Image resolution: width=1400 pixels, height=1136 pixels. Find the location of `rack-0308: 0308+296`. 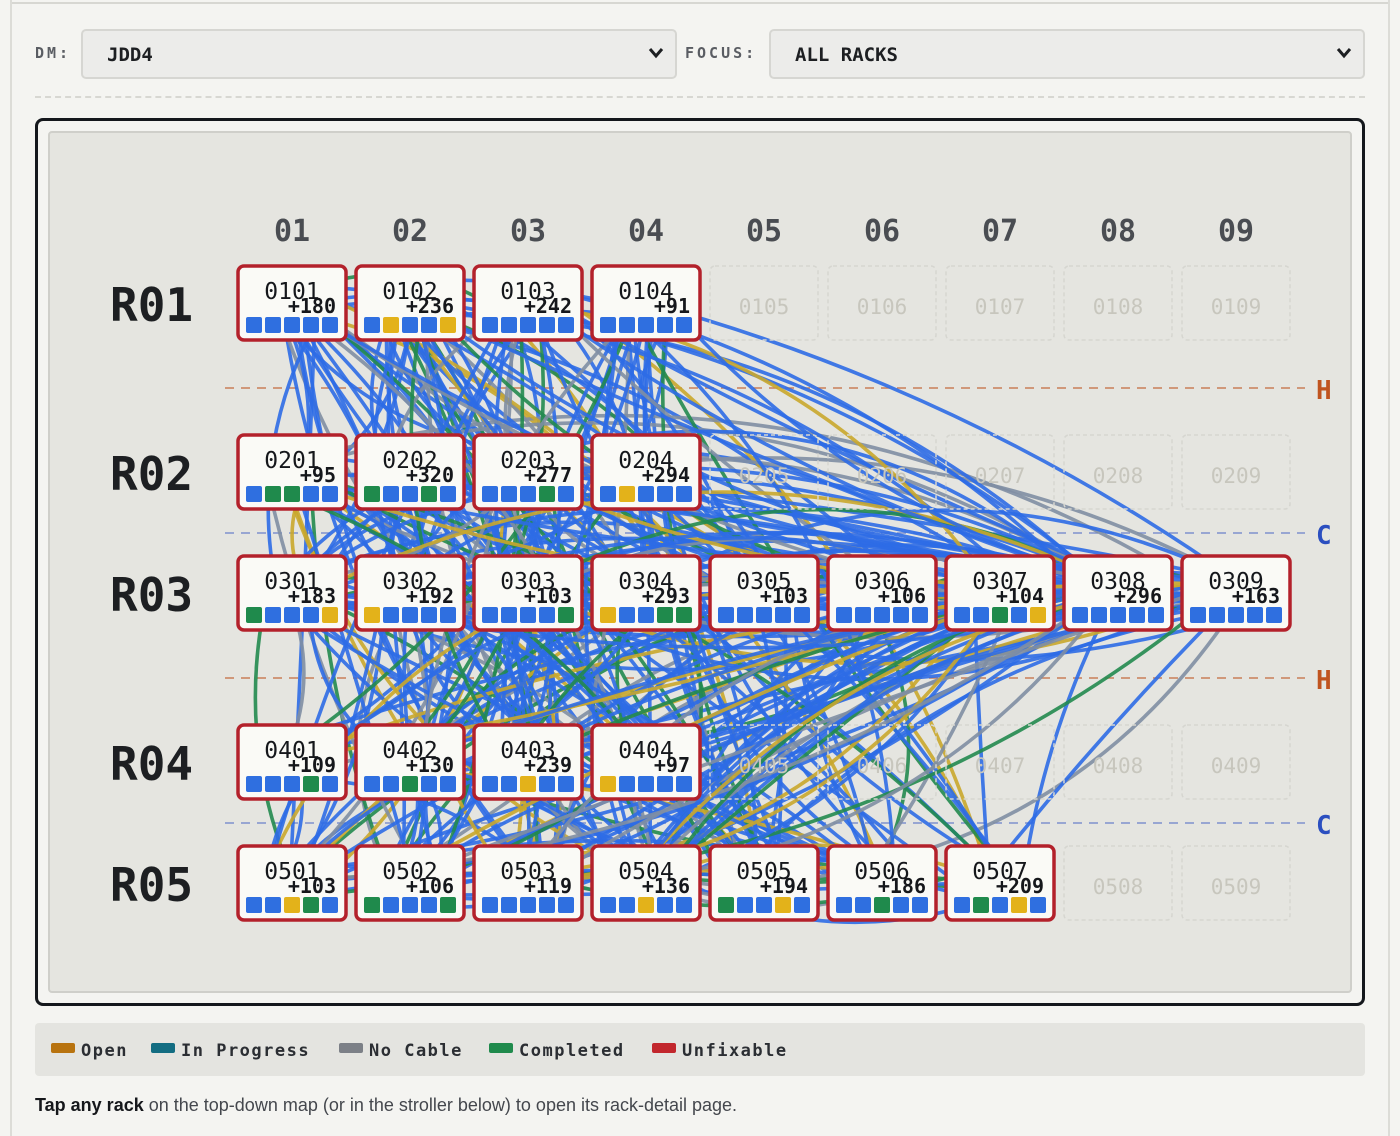

rack-0308: 0308+296 is located at coordinates (1118, 593).